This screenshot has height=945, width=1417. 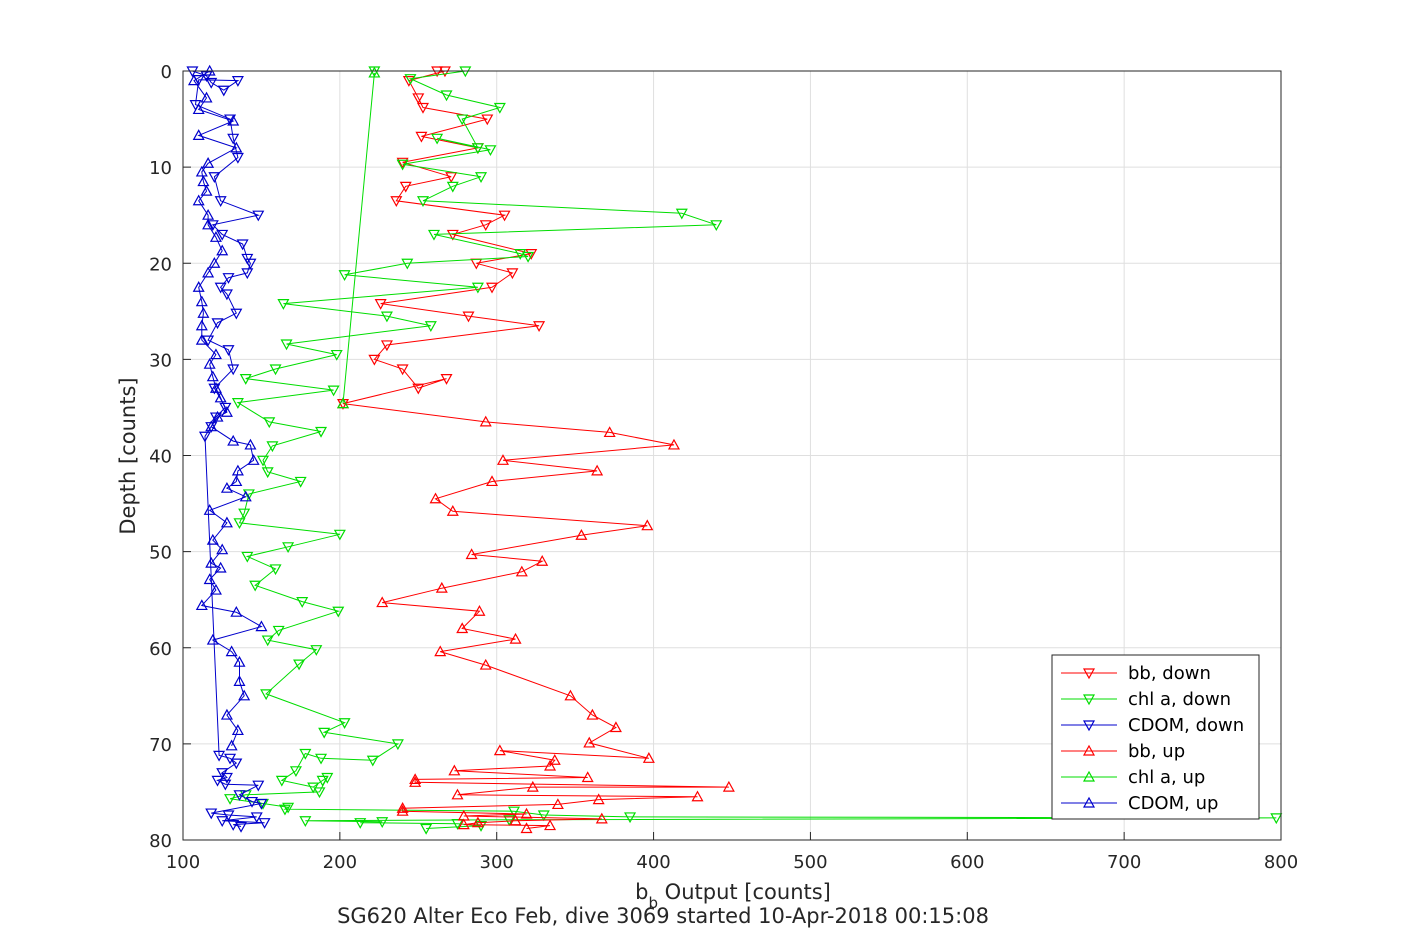 What do you see at coordinates (1179, 699) in the screenshot?
I see `legend-label: chl a, down` at bounding box center [1179, 699].